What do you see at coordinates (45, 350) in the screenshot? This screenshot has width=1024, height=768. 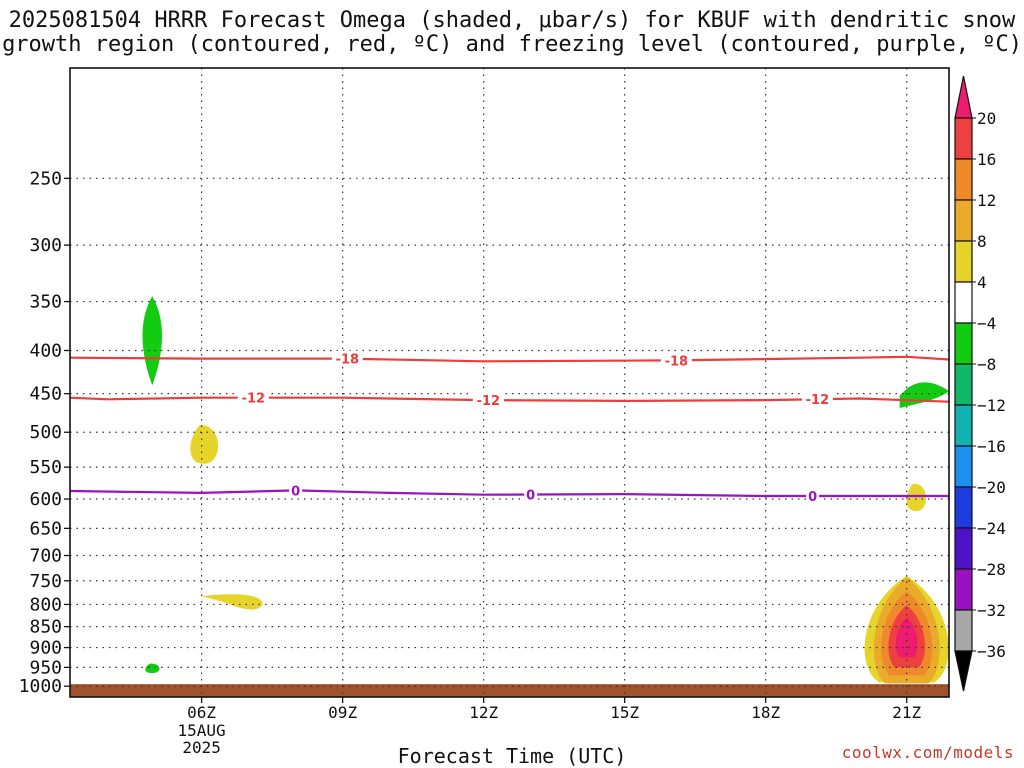 I see `y-tick-label: 400` at bounding box center [45, 350].